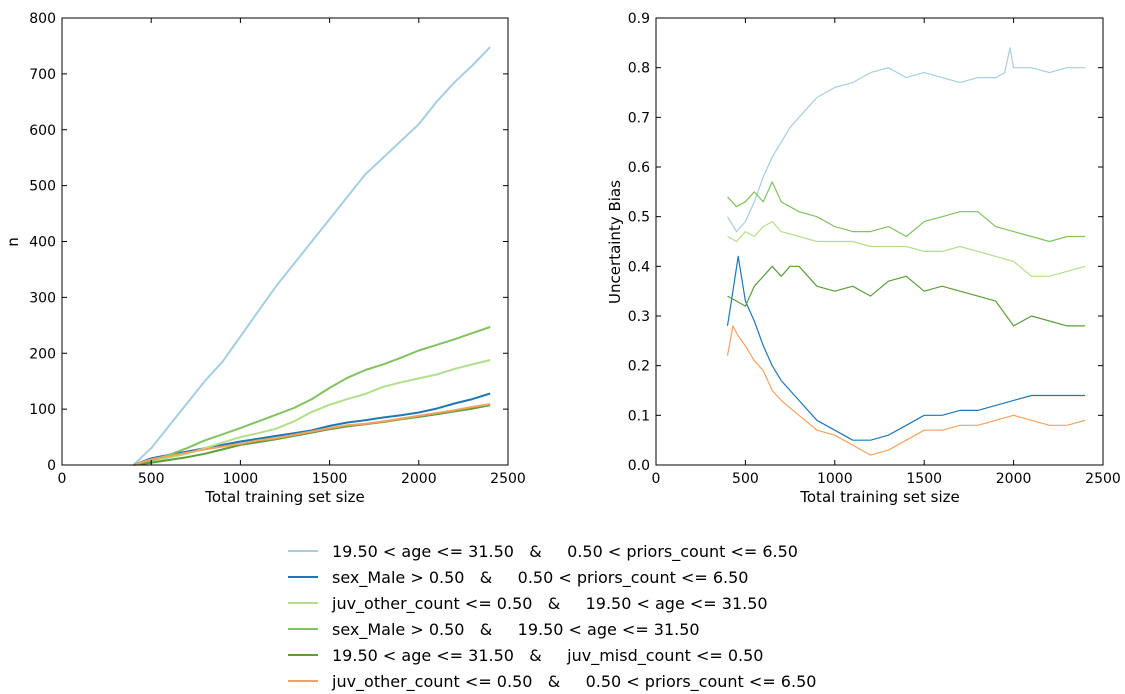 Image resolution: width=1125 pixels, height=694 pixels. Describe the element at coordinates (639, 317) in the screenshot. I see `uncertainty-bias-chart-ytick-label: 0.3` at that location.